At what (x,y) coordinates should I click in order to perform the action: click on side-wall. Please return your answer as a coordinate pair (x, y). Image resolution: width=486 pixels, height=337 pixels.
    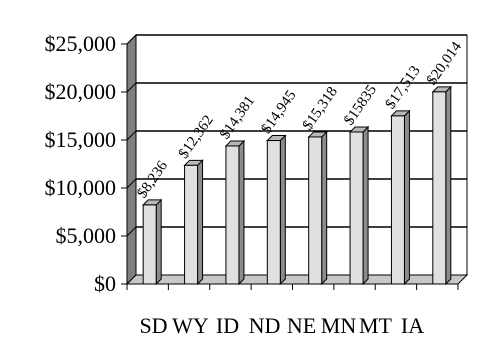
    Looking at the image, I should click on (131, 159).